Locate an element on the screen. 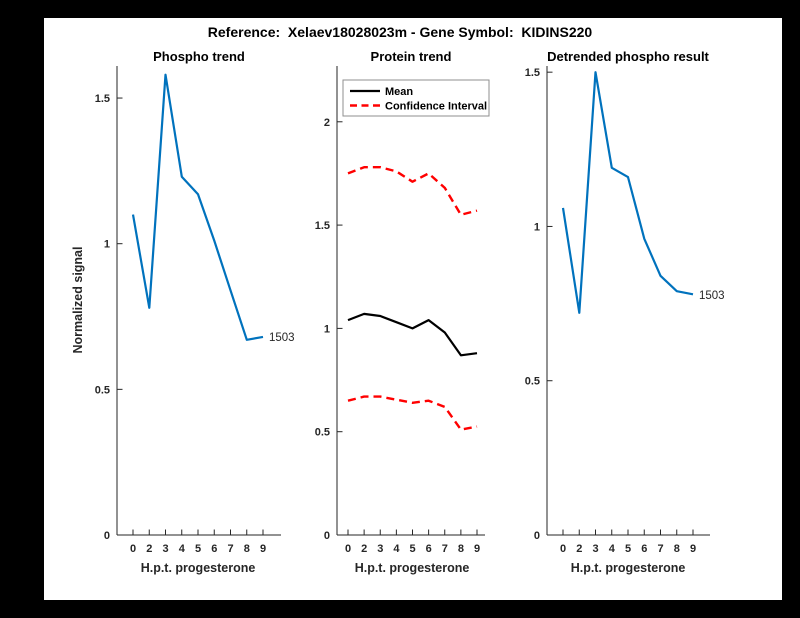 This screenshot has width=800, height=618. legend-mean-label: Mean is located at coordinates (399, 92).